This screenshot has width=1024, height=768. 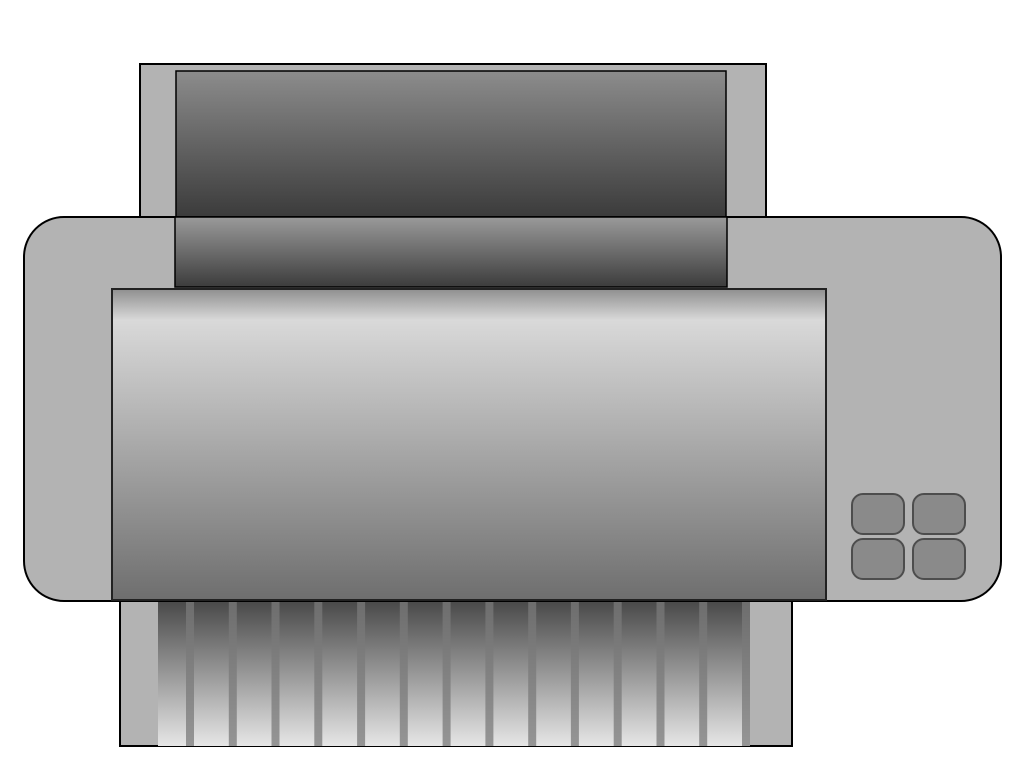 I want to click on rear-paper-tray, so click(x=453, y=141).